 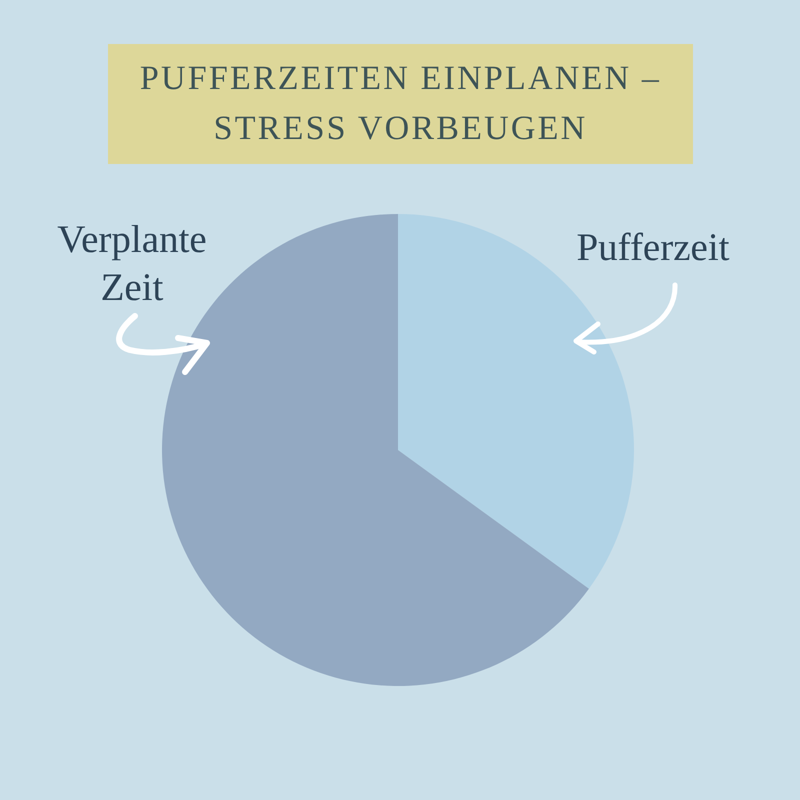 What do you see at coordinates (653, 247) in the screenshot?
I see `slice-label: Pufferzeit` at bounding box center [653, 247].